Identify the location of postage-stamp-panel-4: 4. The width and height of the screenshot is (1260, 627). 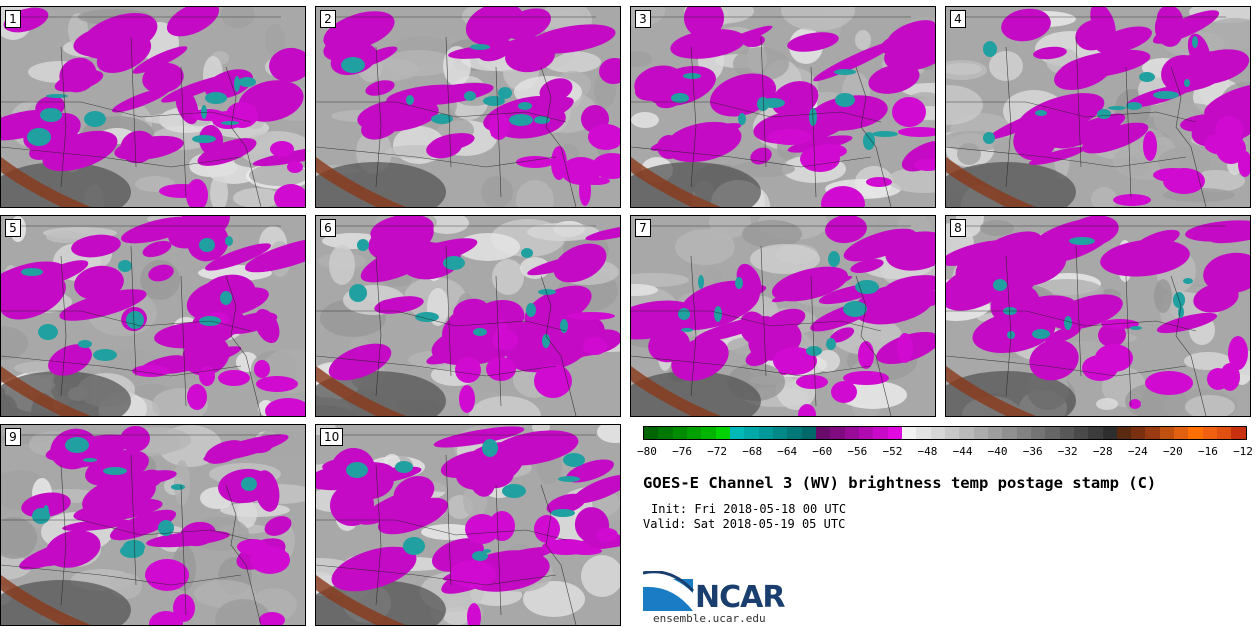
(1098, 107).